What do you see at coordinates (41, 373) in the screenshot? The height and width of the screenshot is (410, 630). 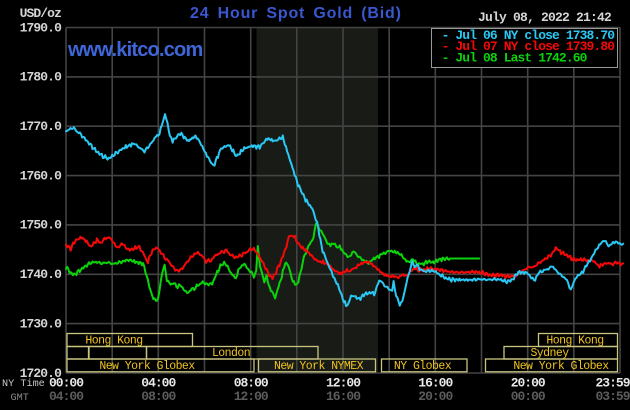 I see `svg-text: 1720.0` at bounding box center [41, 373].